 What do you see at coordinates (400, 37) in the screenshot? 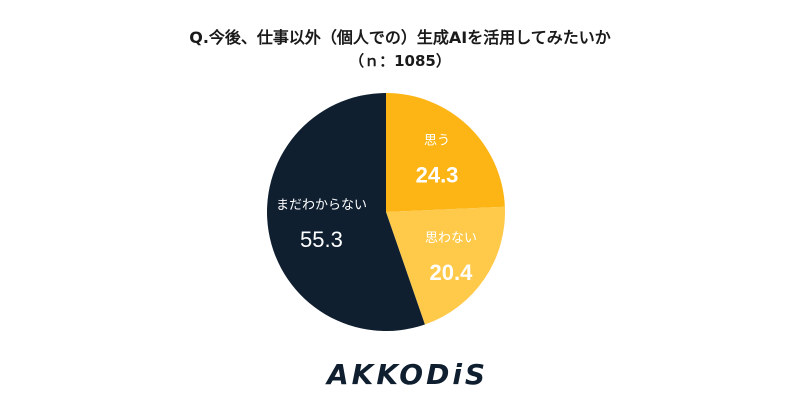
I see `chart-title: Q.今後、仕事以外（個人での）生成AIを活用してみたいか` at bounding box center [400, 37].